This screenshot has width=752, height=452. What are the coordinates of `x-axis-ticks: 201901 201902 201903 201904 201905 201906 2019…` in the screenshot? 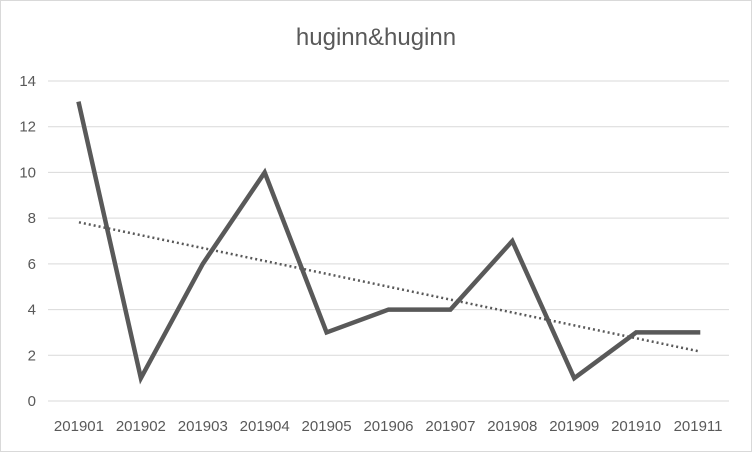 It's located at (388, 426).